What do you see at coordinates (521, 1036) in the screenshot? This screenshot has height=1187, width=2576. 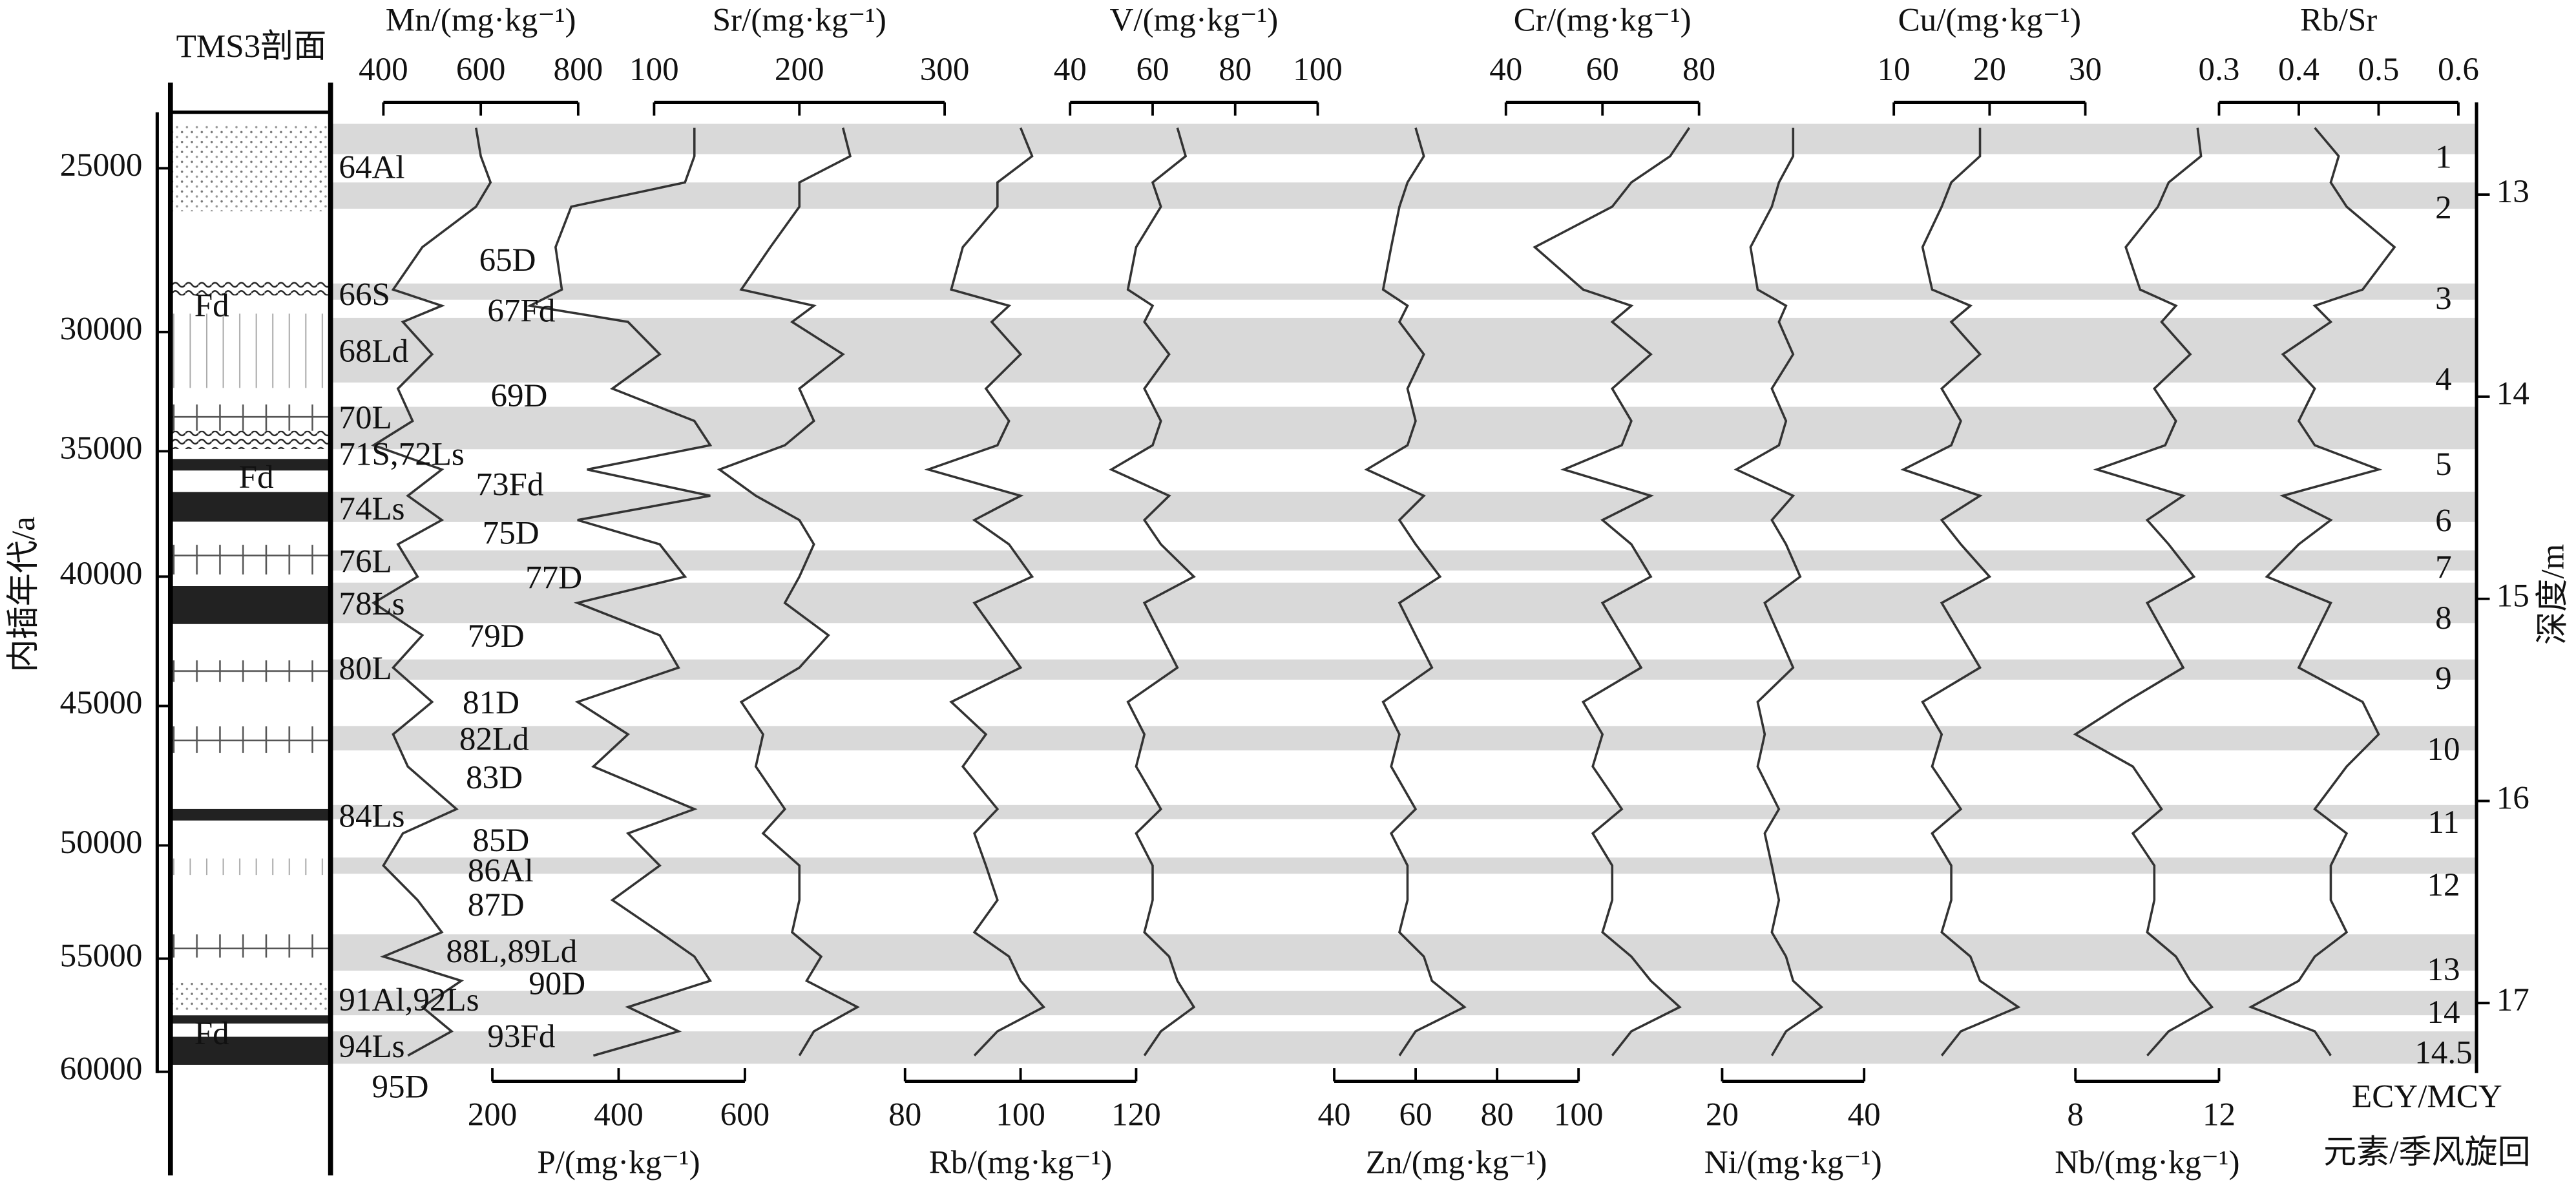 I see `layer-label: 93Fd` at bounding box center [521, 1036].